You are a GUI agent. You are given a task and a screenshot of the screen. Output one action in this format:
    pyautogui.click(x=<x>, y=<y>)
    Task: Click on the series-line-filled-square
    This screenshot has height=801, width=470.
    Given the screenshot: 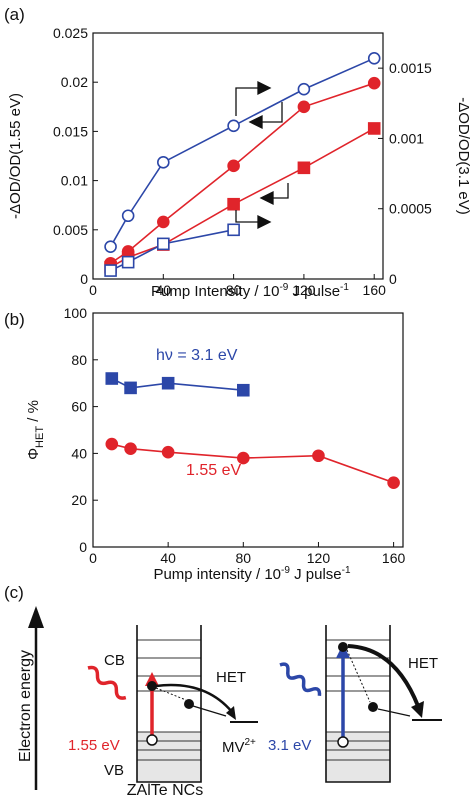 What is the action you would take?
    pyautogui.click(x=242, y=197)
    